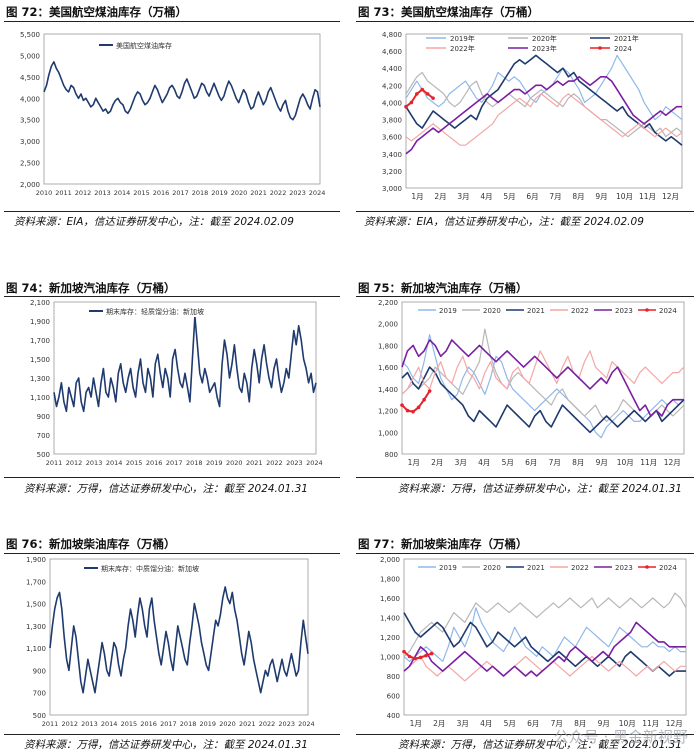 Image resolution: width=700 pixels, height=753 pixels. Describe the element at coordinates (50, 724) in the screenshot. I see `x-tick-label: 2011` at that location.